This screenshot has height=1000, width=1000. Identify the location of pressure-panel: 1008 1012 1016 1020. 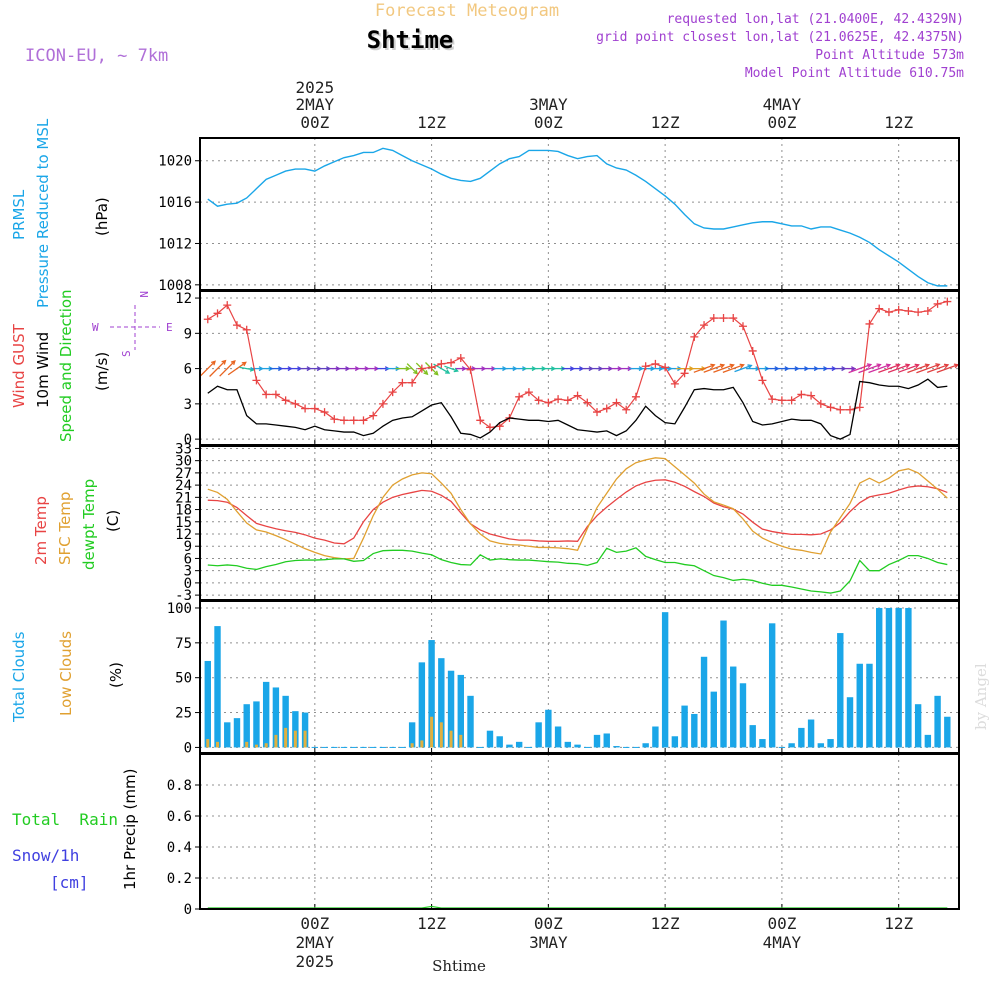
(559, 215).